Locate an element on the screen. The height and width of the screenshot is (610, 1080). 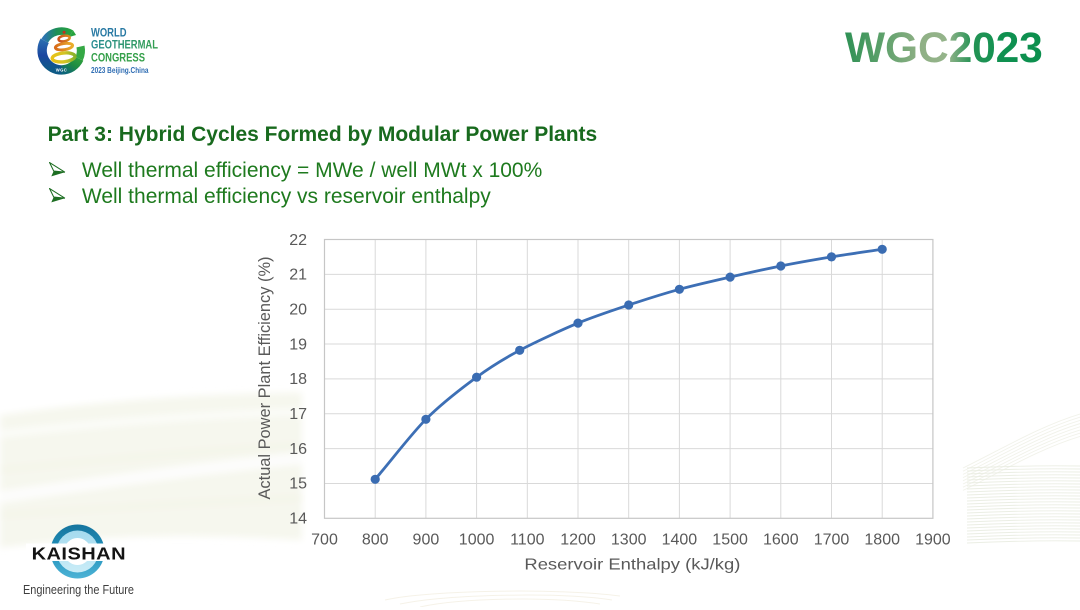
svg-text: GEOTHERMAL is located at coordinates (124, 45).